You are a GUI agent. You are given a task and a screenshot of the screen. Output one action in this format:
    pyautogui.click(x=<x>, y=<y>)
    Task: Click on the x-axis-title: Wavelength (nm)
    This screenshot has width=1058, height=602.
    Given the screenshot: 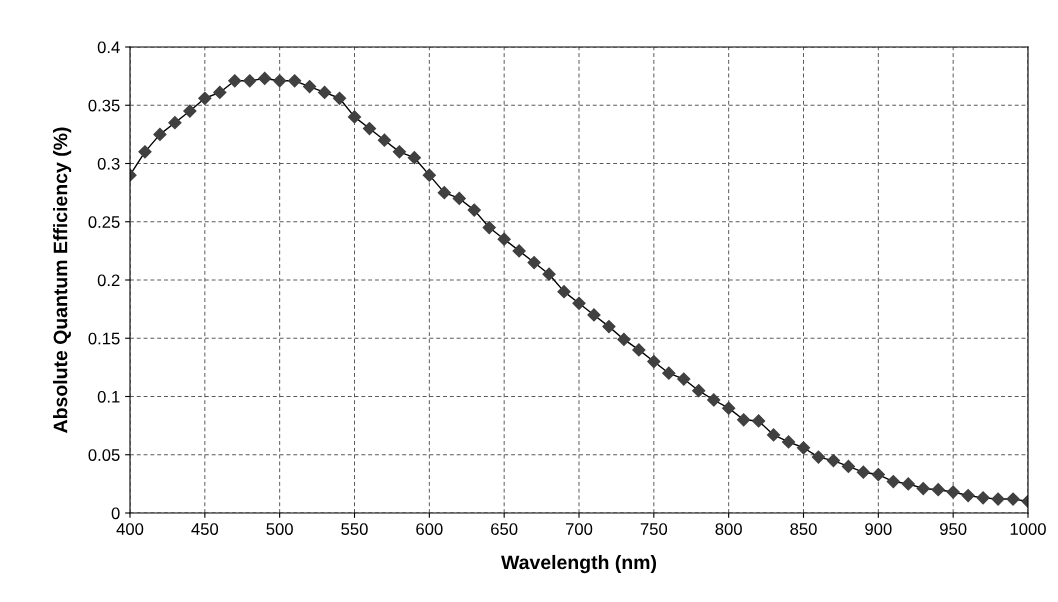 What is the action you would take?
    pyautogui.click(x=578, y=564)
    